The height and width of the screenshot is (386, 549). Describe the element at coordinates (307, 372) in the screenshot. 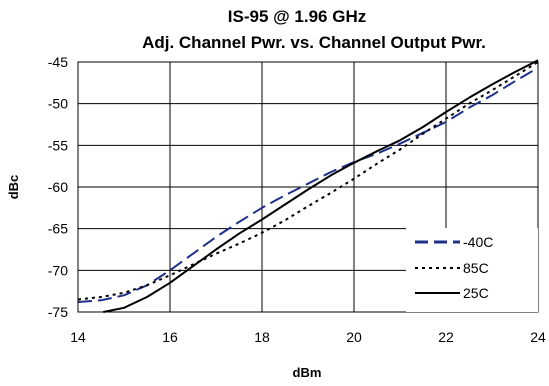

I see `x-axis-label: dBm` at that location.